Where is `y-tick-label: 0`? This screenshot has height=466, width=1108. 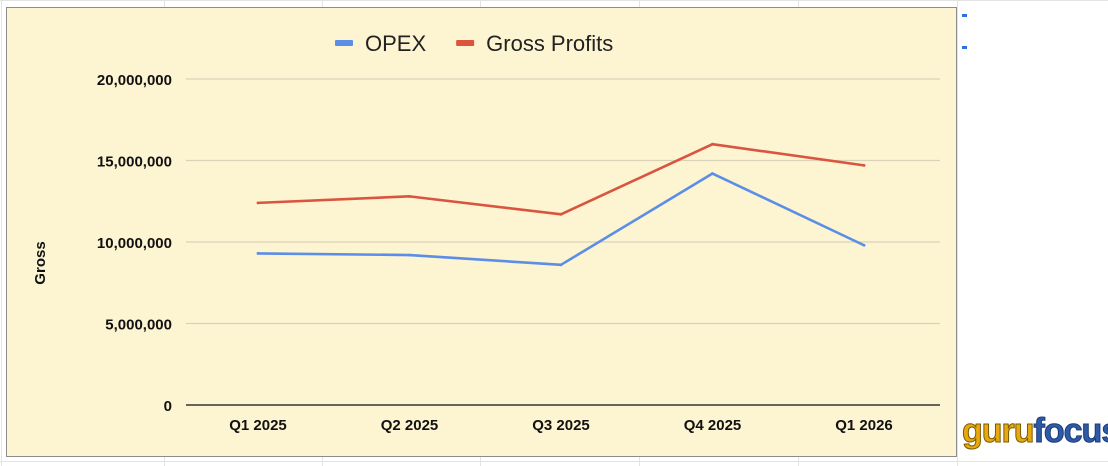
y-tick-label: 0 is located at coordinates (168, 406).